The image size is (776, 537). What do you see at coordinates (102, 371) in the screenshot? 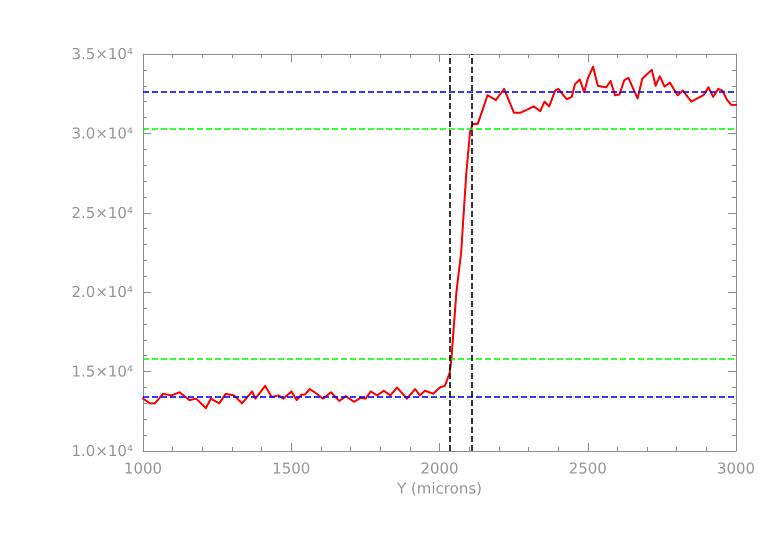
I see `y-tick-label: 1.5×10⁴` at bounding box center [102, 371].